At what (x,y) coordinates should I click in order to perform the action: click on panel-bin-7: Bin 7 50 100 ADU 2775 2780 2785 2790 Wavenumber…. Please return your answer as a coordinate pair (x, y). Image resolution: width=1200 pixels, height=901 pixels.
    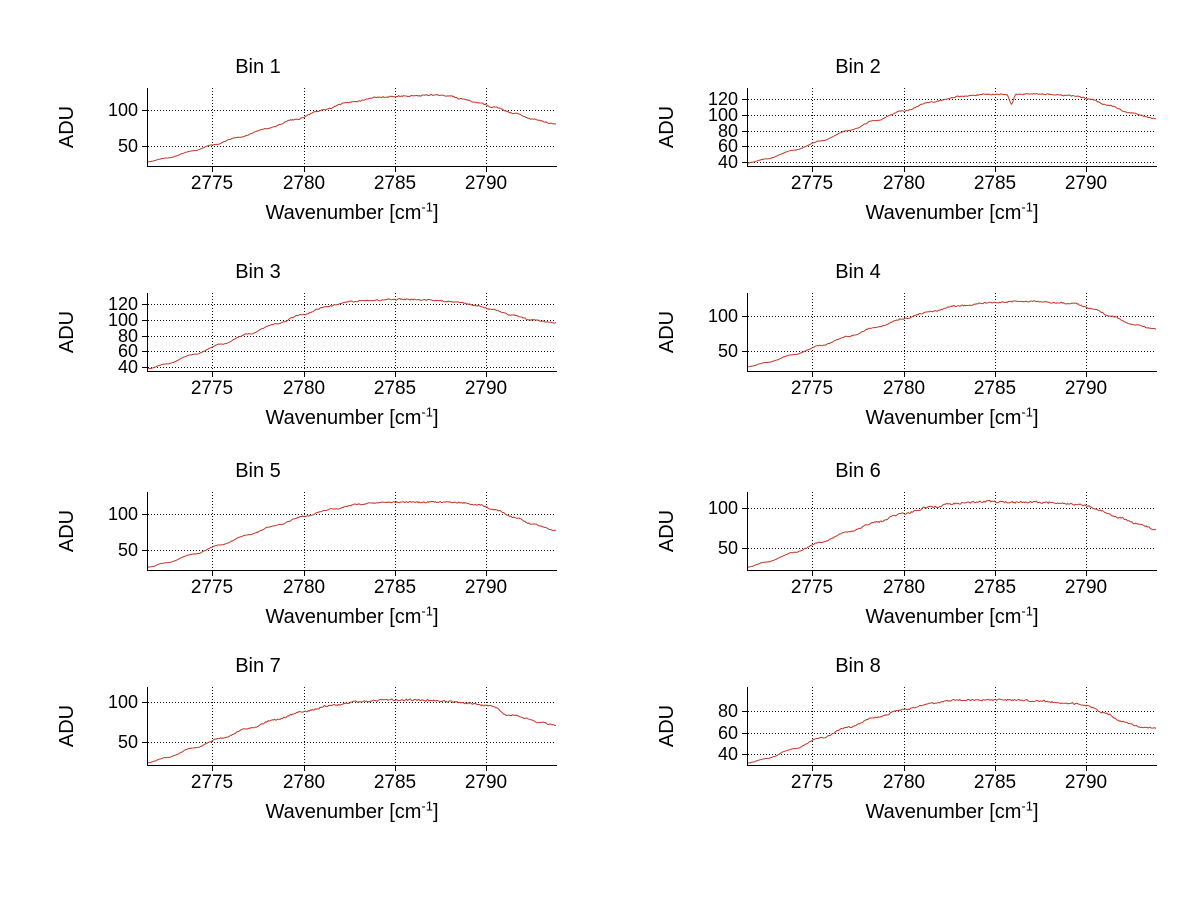
    Looking at the image, I should click on (300, 747).